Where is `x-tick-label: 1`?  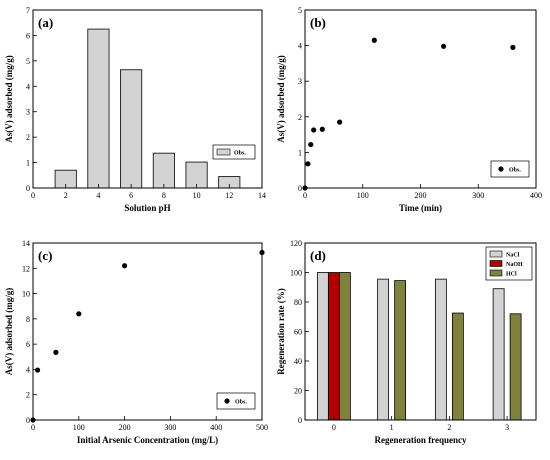
x-tick-label: 1 is located at coordinates (392, 427).